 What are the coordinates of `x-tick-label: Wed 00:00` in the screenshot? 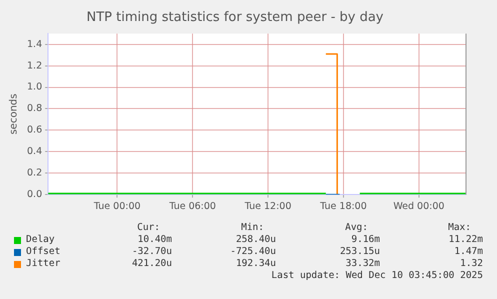 It's located at (418, 206).